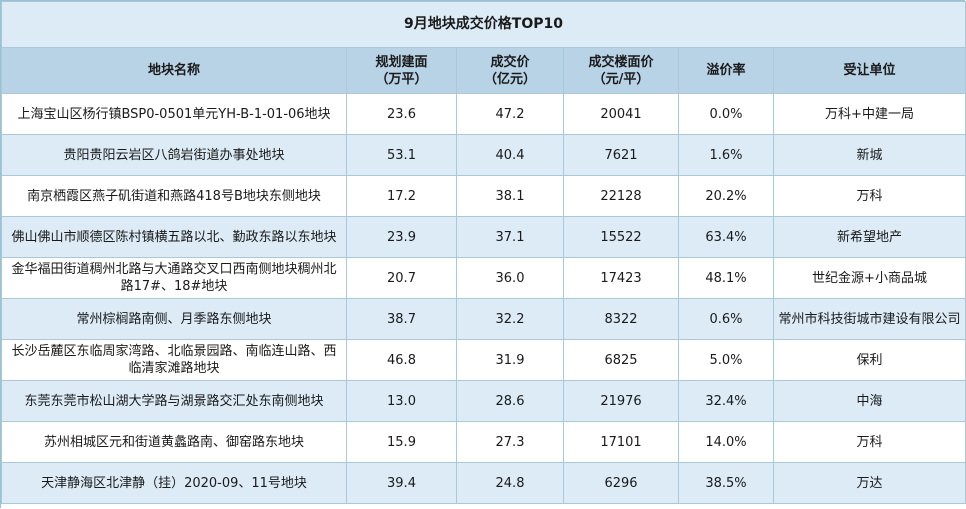 The image size is (966, 509). I want to click on header-unit-price-line2: （元/平）, so click(621, 79).